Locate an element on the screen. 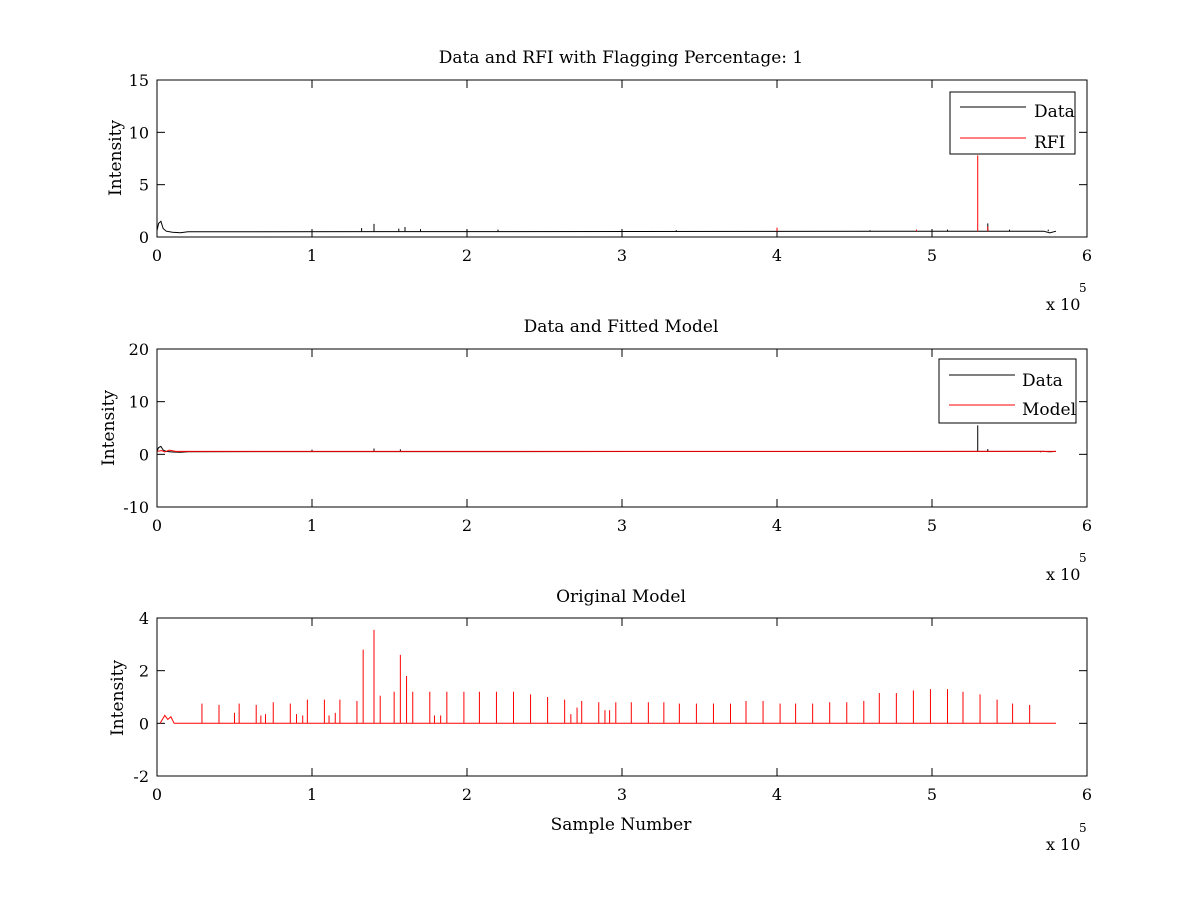 The height and width of the screenshot is (900, 1200). y-tick-label: -10 is located at coordinates (136, 507).